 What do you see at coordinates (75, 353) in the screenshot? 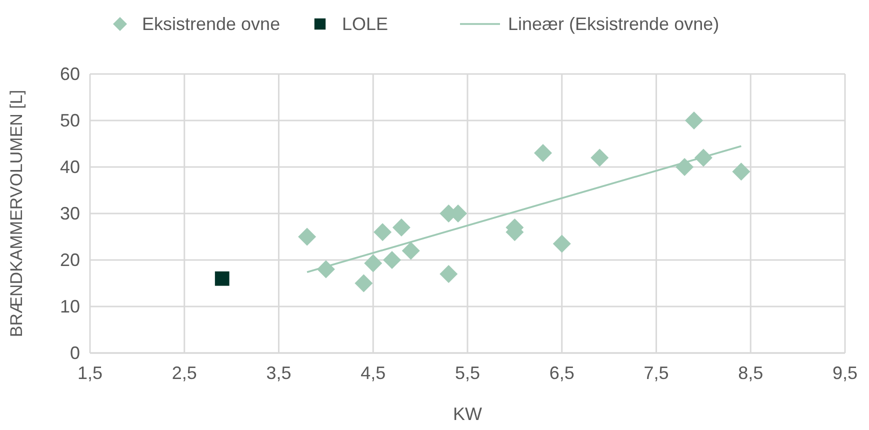
I see `y-tick-label: 0` at bounding box center [75, 353].